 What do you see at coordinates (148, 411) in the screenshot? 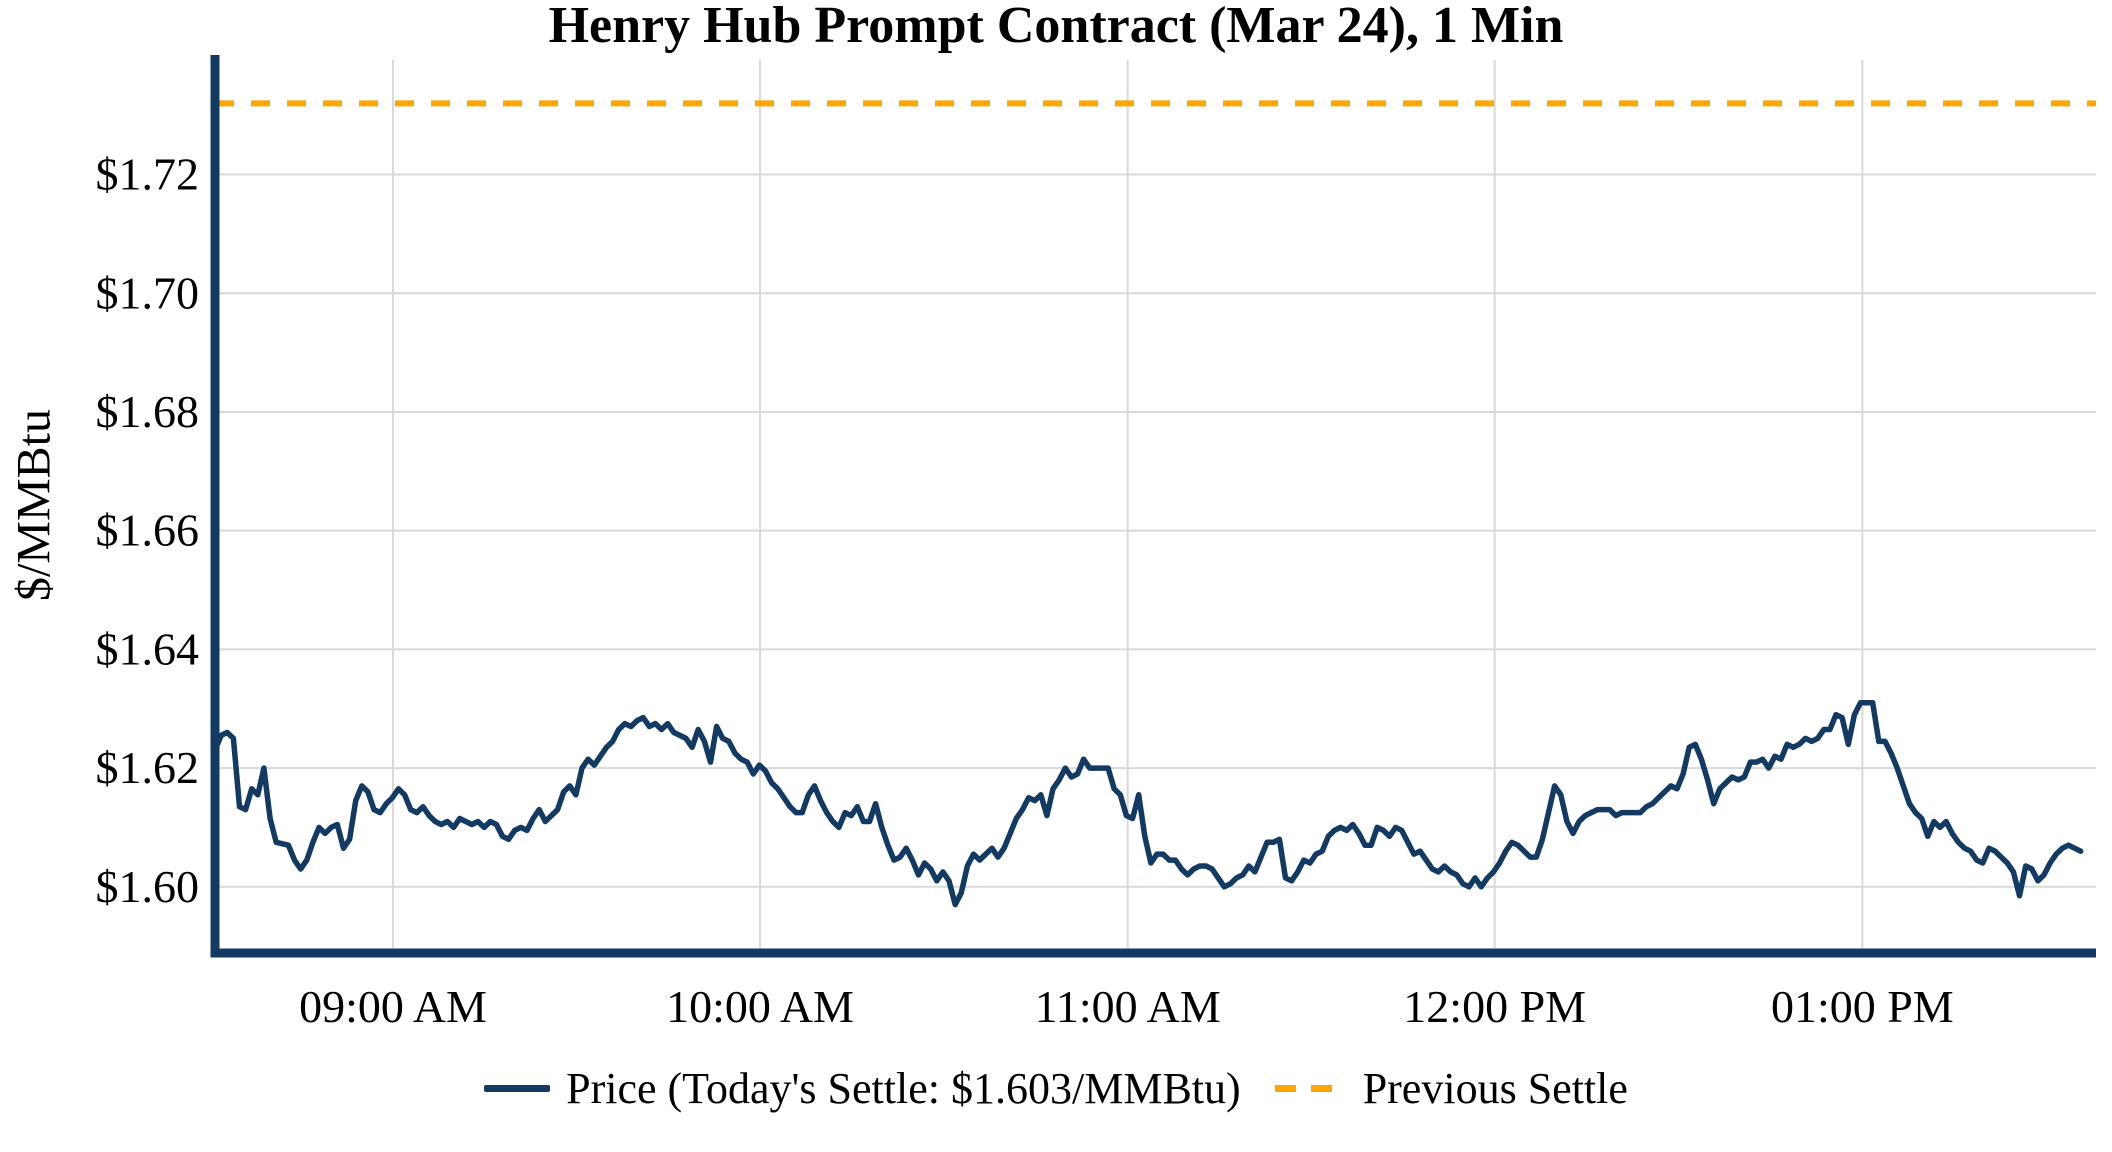
I see `y-tick-label: $1.68` at bounding box center [148, 411].